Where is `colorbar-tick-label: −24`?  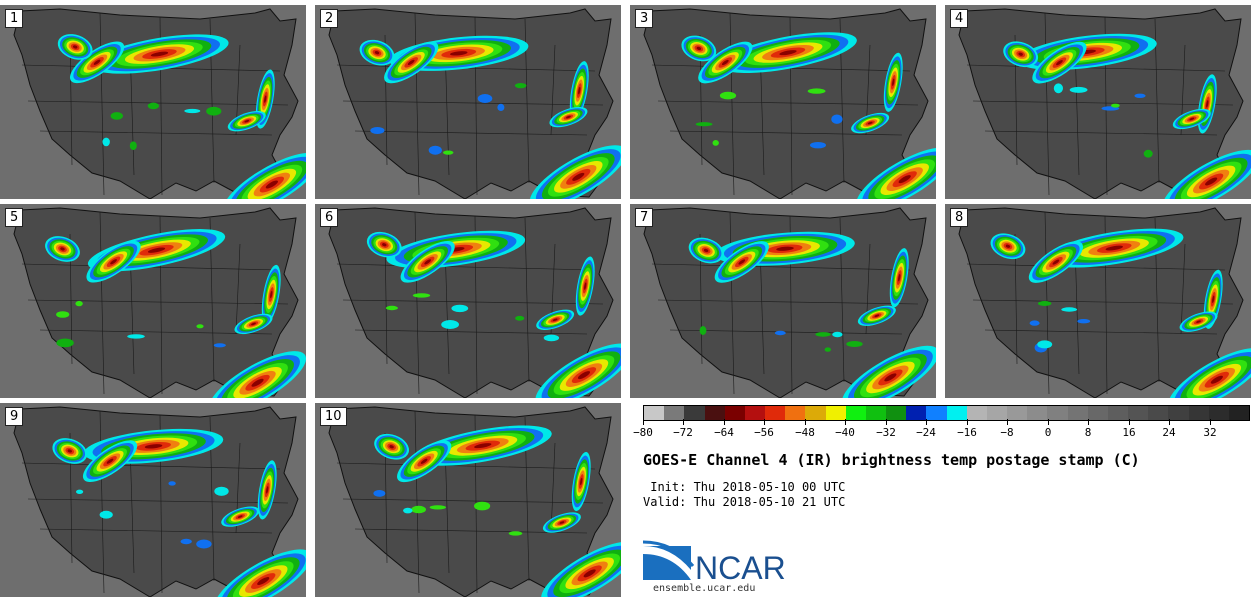 colorbar-tick-label: −24 is located at coordinates (926, 432).